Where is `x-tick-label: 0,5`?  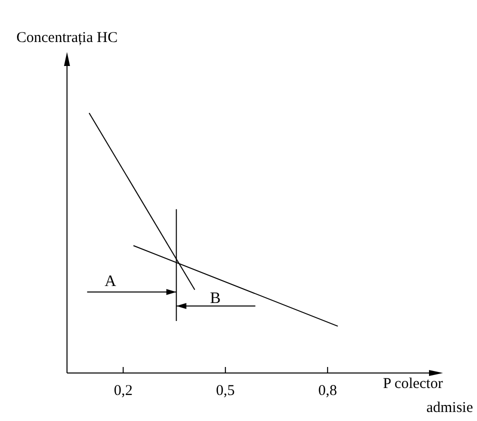 x-tick-label: 0,5 is located at coordinates (225, 391).